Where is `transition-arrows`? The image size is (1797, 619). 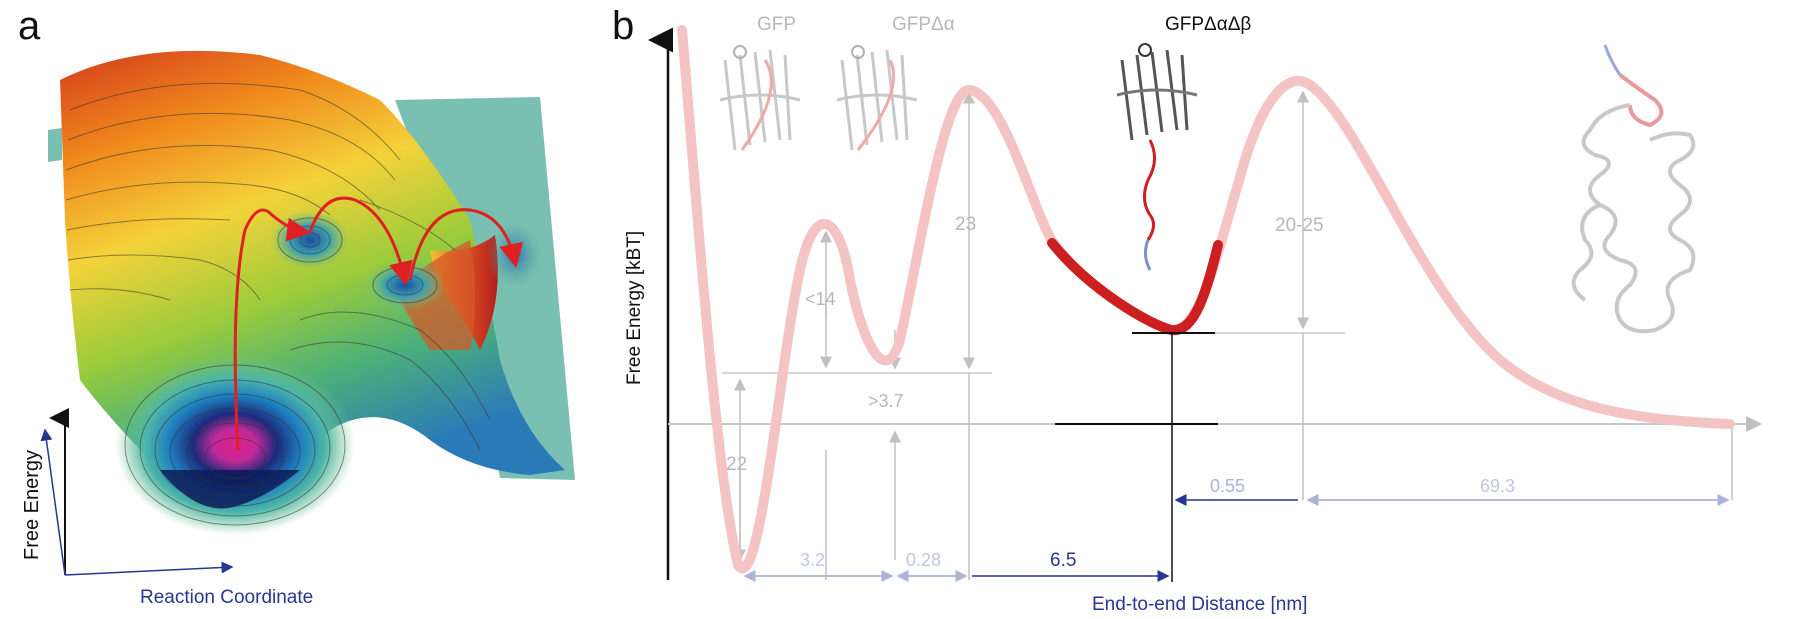
transition-arrows is located at coordinates (378, 323).